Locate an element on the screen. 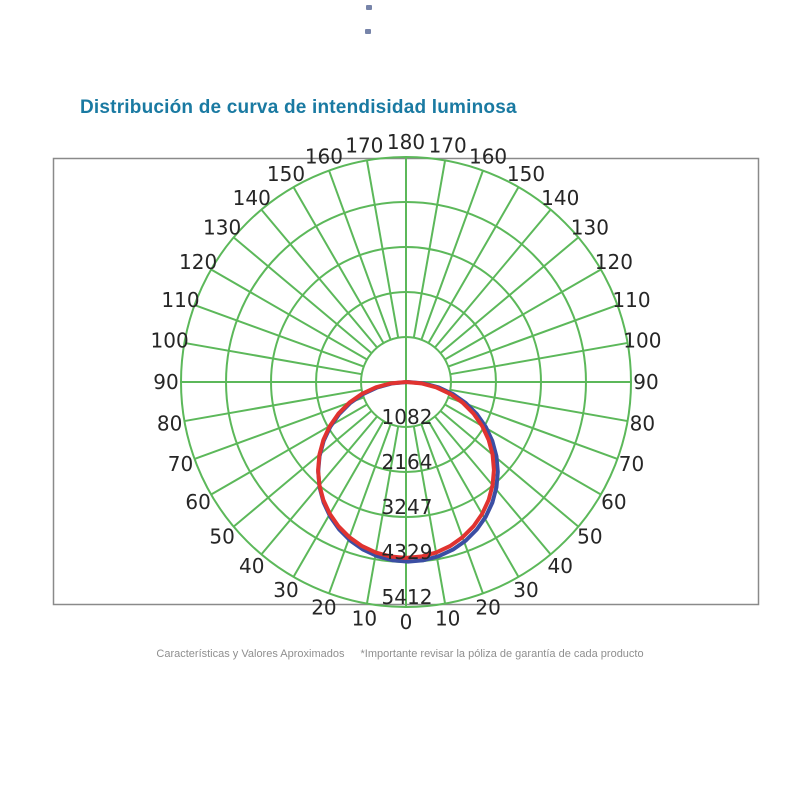 Image resolution: width=800 pixels, height=800 pixels. footer-note-left: Características y Valores Aproximados is located at coordinates (250, 654).